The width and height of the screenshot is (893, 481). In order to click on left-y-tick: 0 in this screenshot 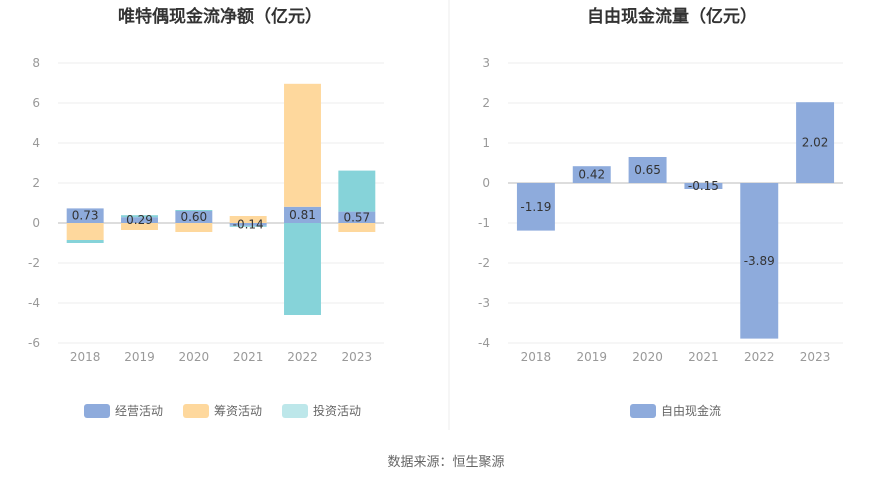, I will do `click(36, 223)`.